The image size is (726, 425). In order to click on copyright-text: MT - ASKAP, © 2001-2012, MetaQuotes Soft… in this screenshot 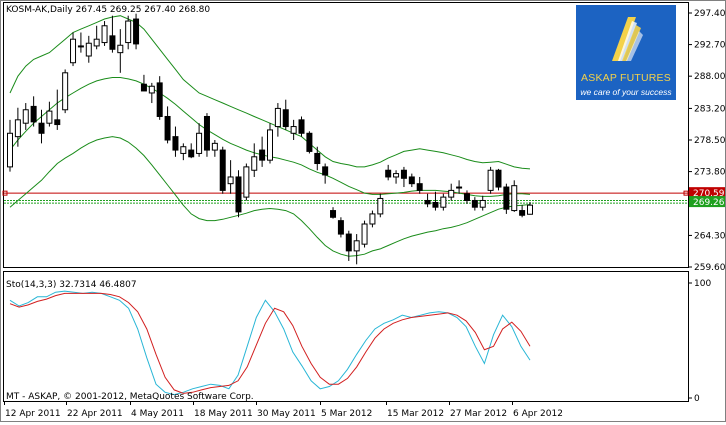, I will do `click(130, 397)`.